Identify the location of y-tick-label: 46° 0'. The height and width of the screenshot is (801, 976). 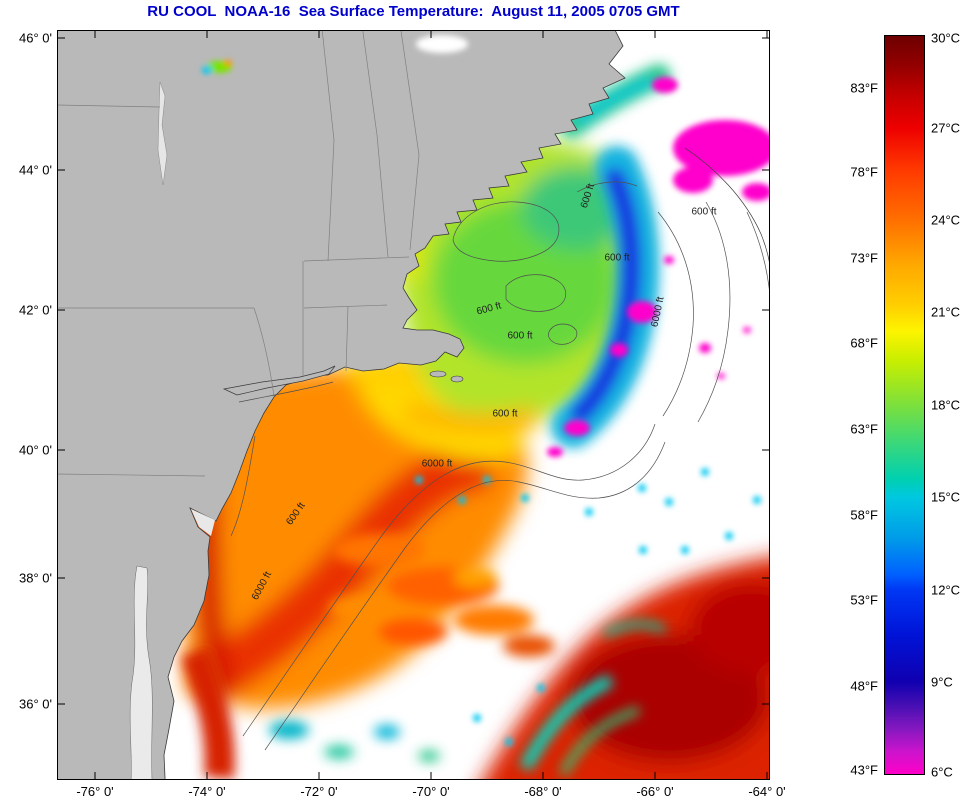
(35, 38).